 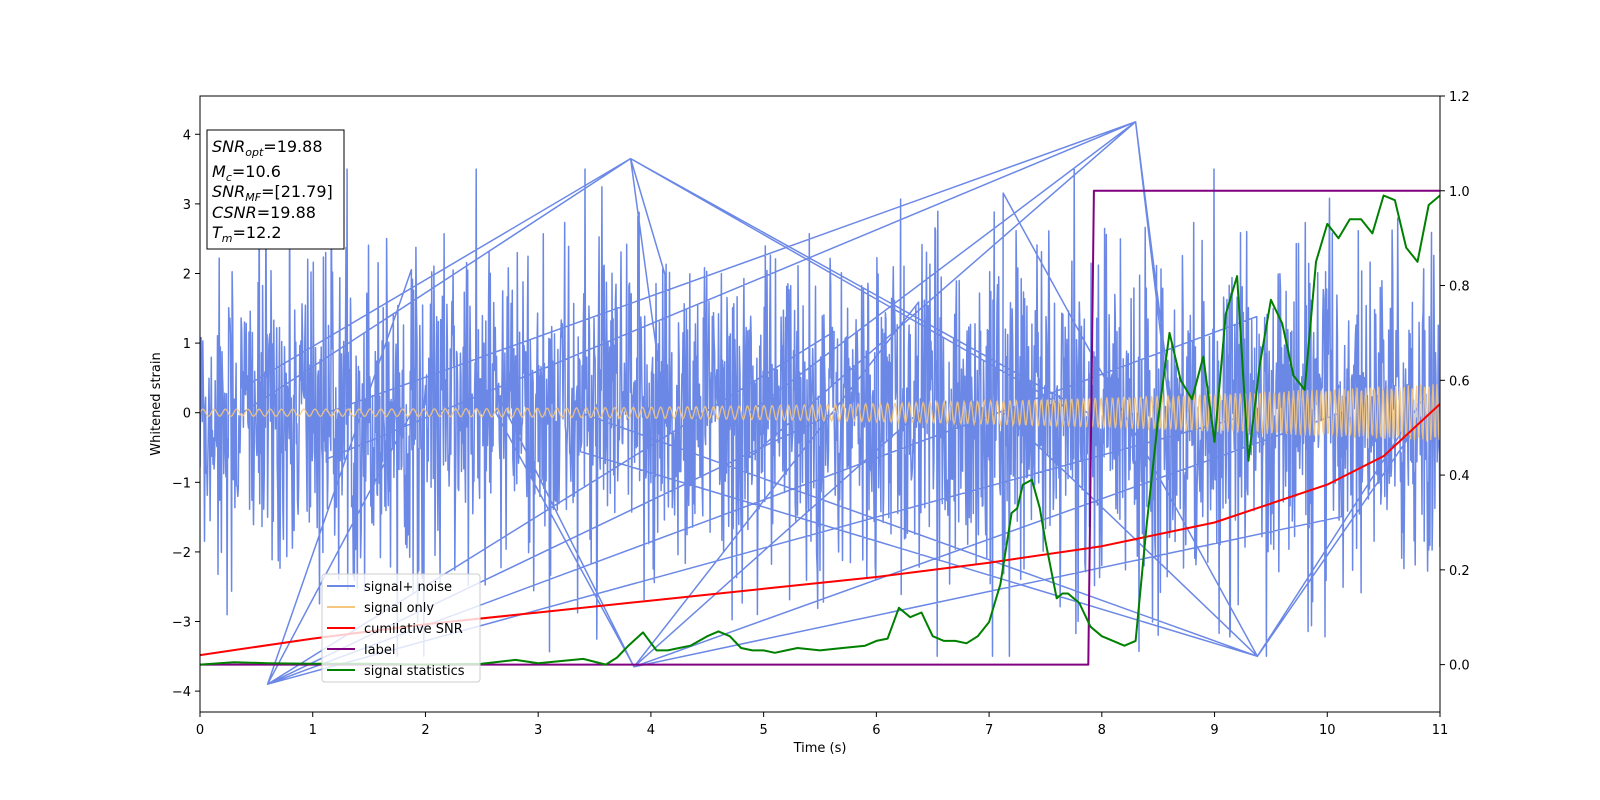 What do you see at coordinates (1214, 730) in the screenshot?
I see `x-tick-label: 9` at bounding box center [1214, 730].